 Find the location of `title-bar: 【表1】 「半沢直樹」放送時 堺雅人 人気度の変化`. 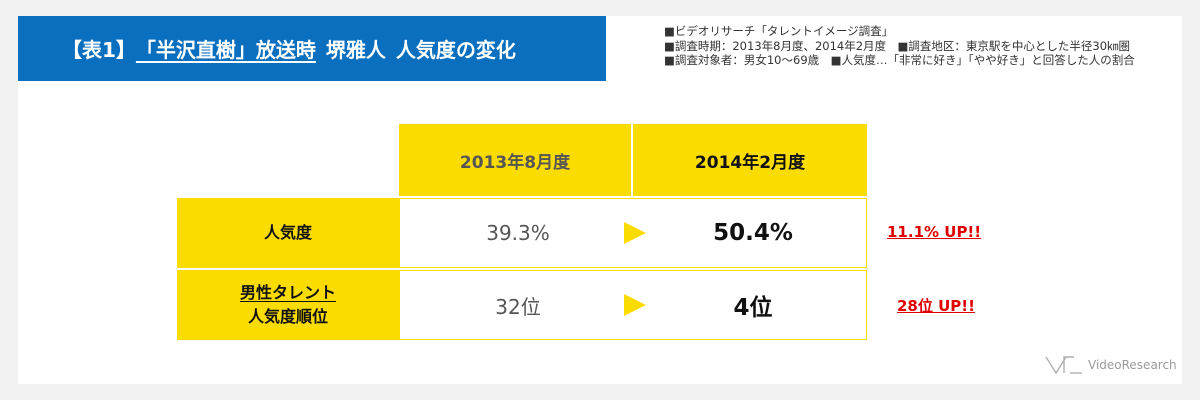

title-bar: 【表1】 「半沢直樹」放送時 堺雅人 人気度の変化 is located at coordinates (312, 48).